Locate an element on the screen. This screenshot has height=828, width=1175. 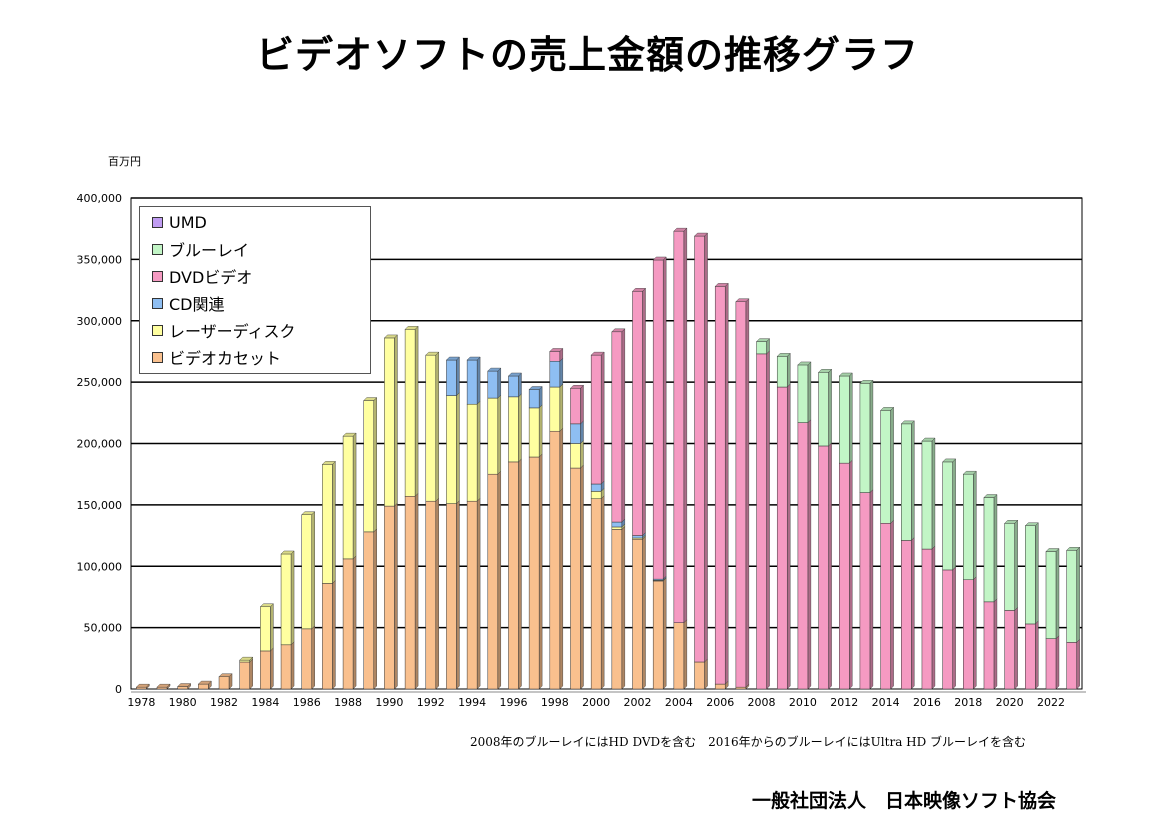
x-tick-label: 1984 is located at coordinates (265, 702).